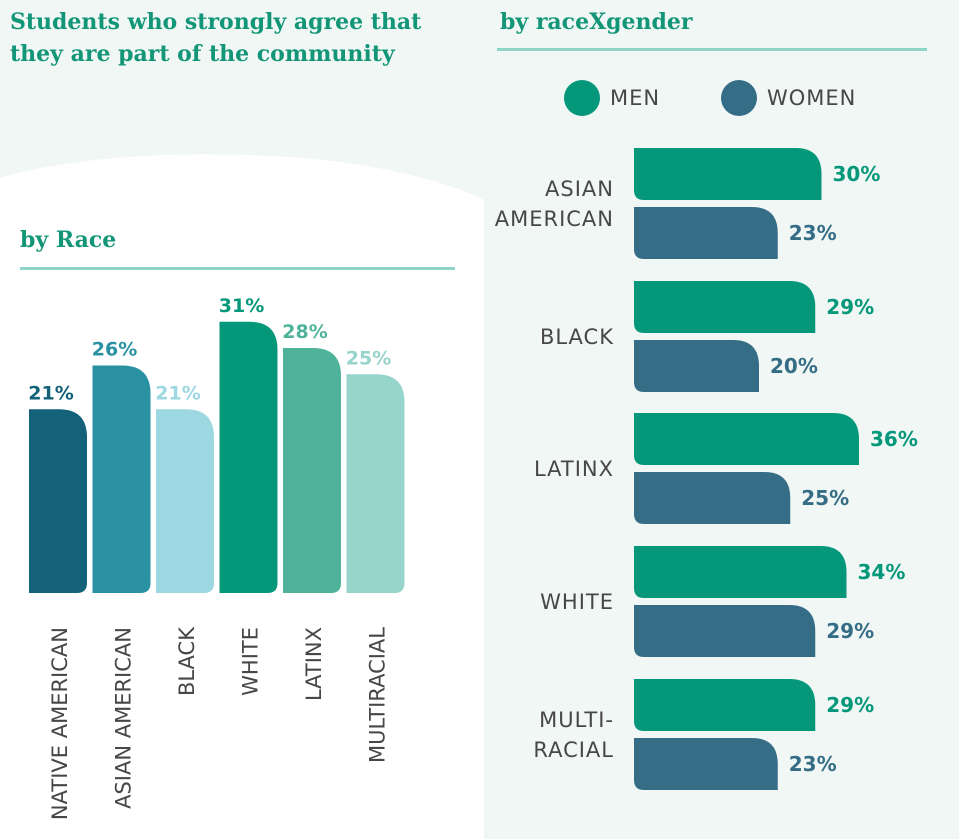 The height and width of the screenshot is (839, 959). Describe the element at coordinates (60, 723) in the screenshot. I see `race-category-label: NATIVE AMERICAN` at that location.